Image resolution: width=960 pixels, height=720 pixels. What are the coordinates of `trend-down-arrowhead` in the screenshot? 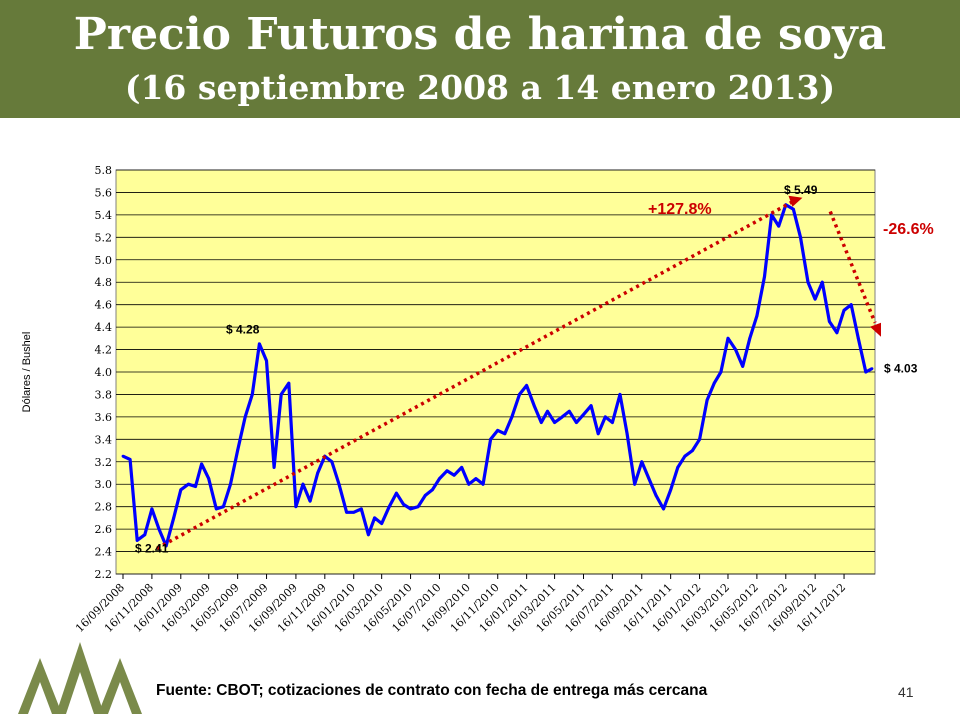 It's located at (875, 329).